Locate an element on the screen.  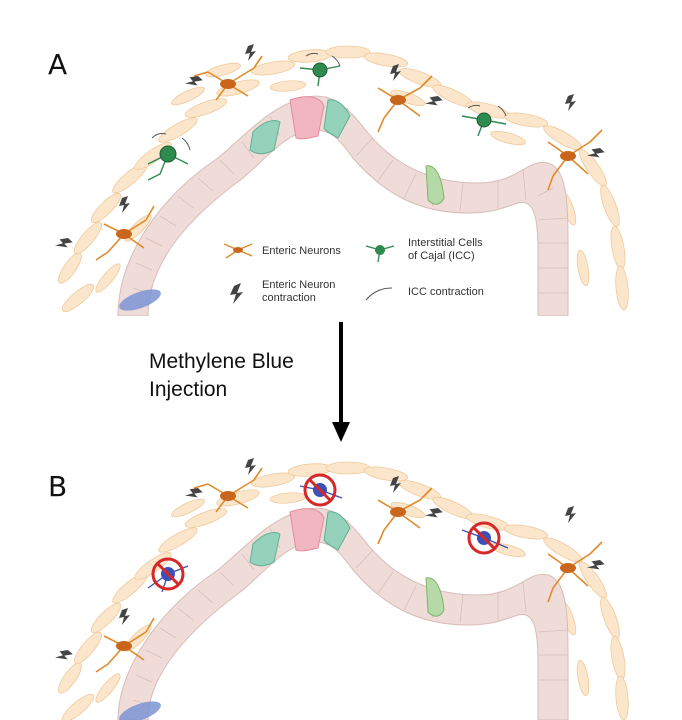
legend-icc-contraction: ICC contraction is located at coordinates (446, 292).